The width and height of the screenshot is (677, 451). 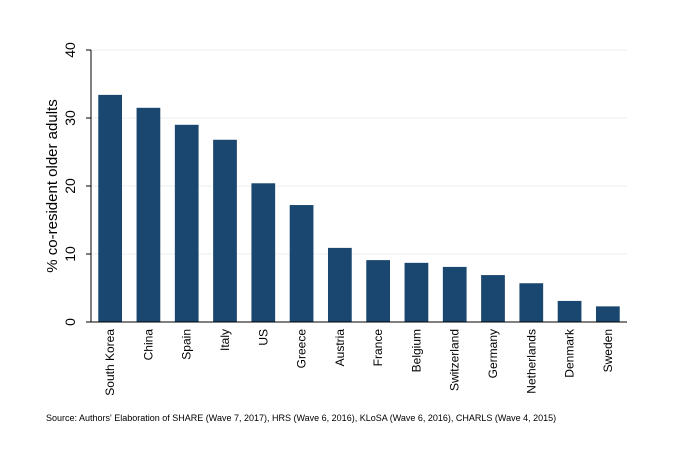 I want to click on x-tick-label: South Korea, so click(x=110, y=362).